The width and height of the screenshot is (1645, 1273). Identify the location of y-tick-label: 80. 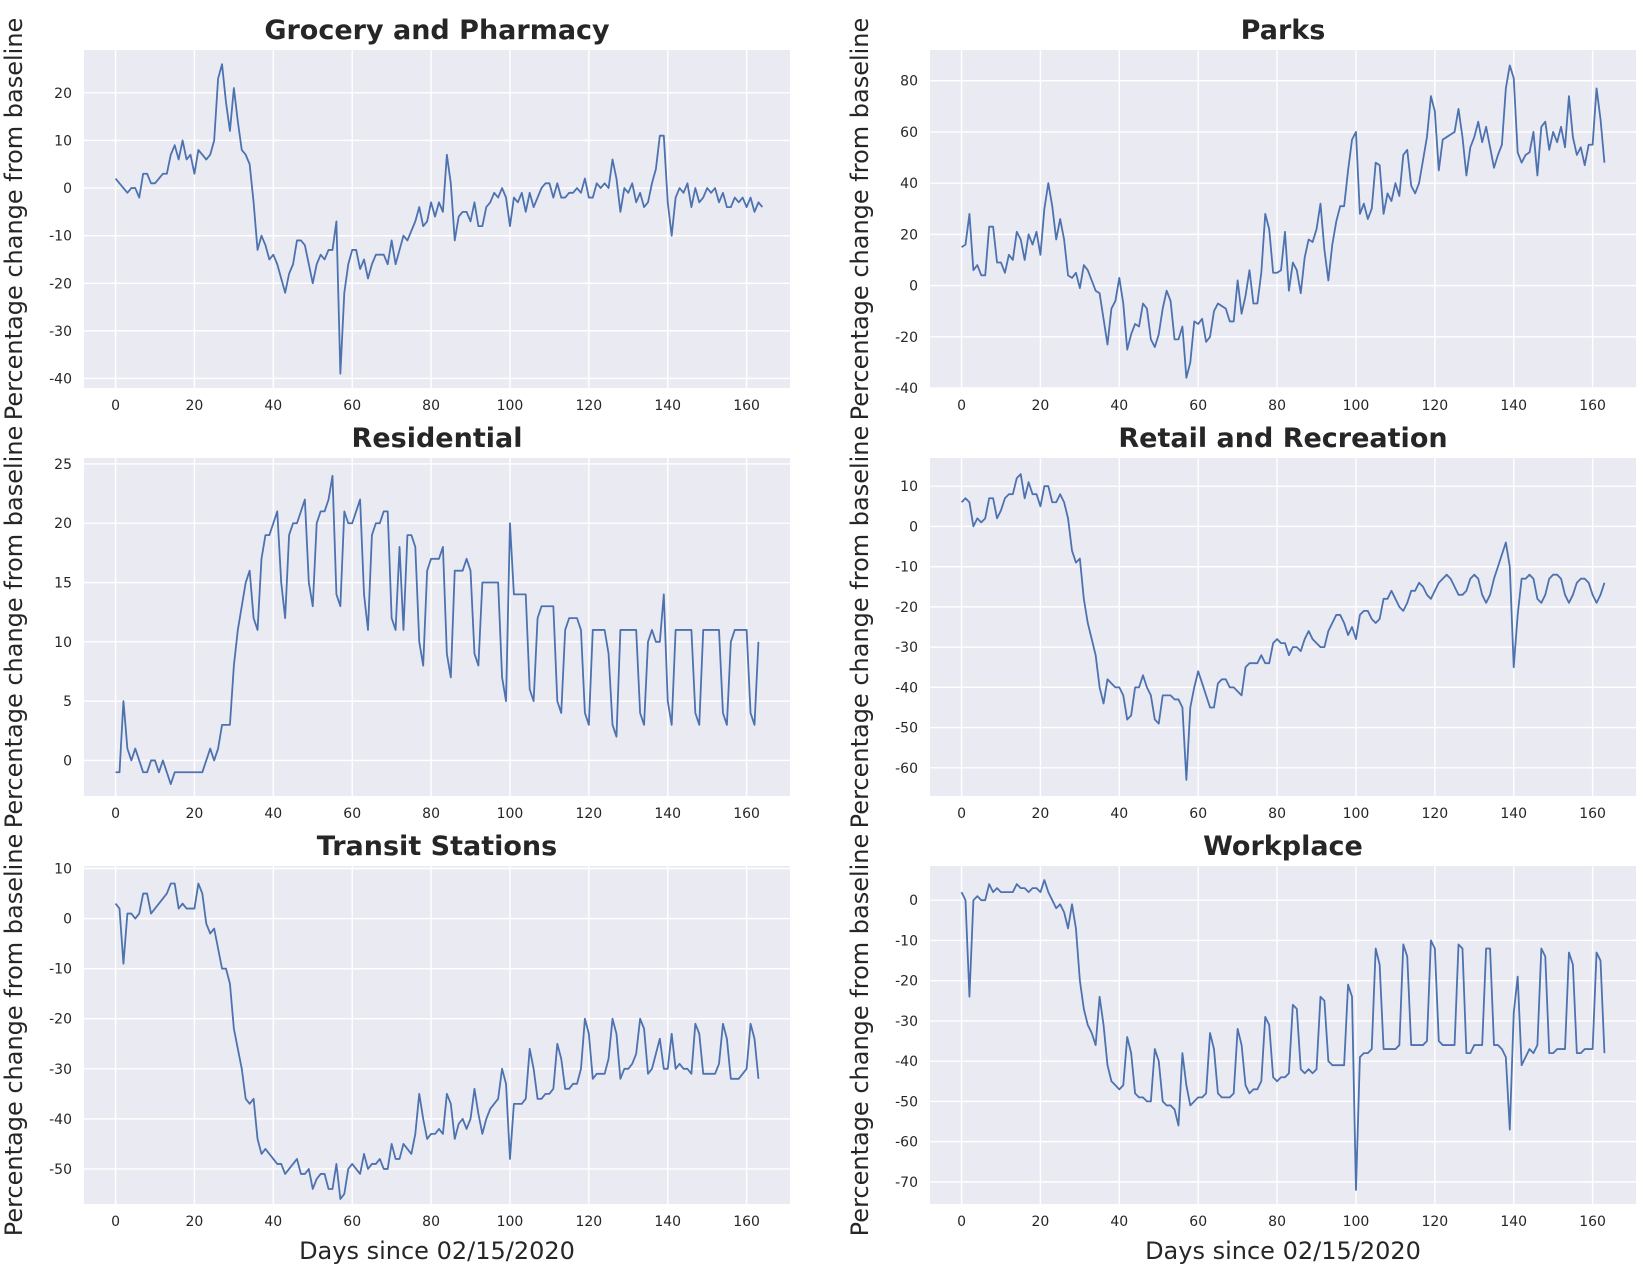
(909, 82).